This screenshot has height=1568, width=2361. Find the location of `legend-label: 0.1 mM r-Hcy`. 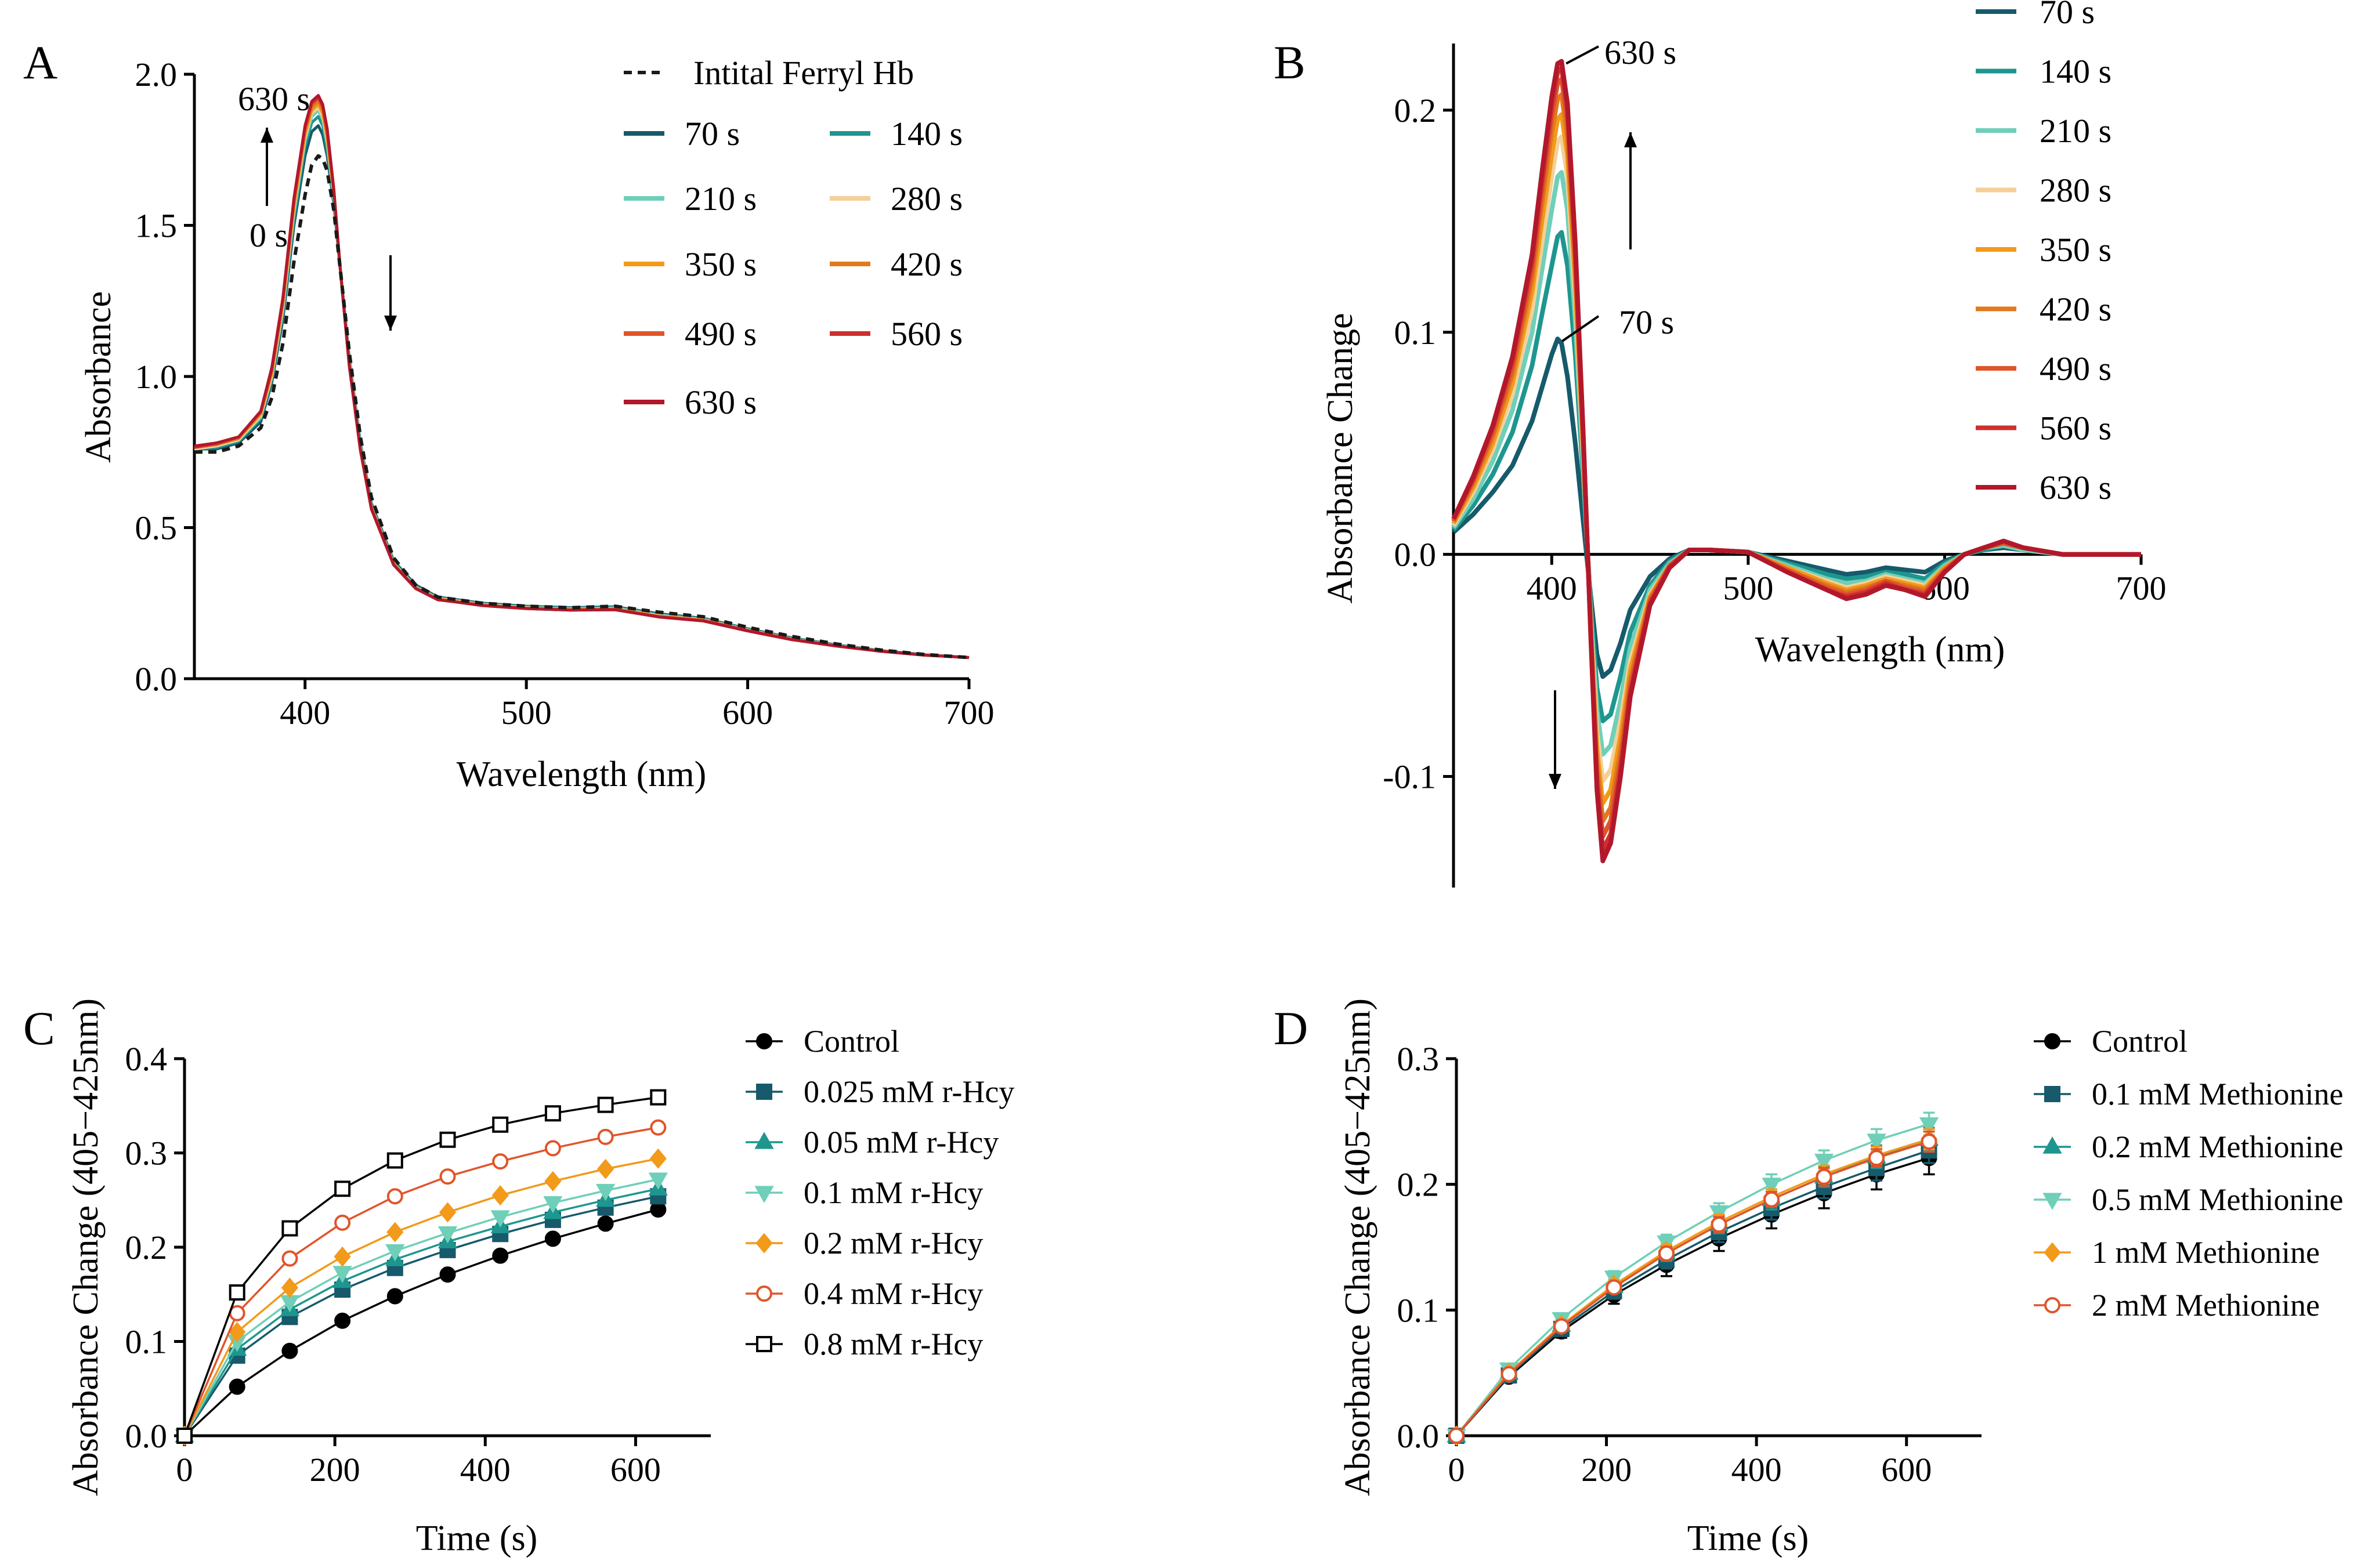

legend-label: 0.1 mM r-Hcy is located at coordinates (893, 1192).